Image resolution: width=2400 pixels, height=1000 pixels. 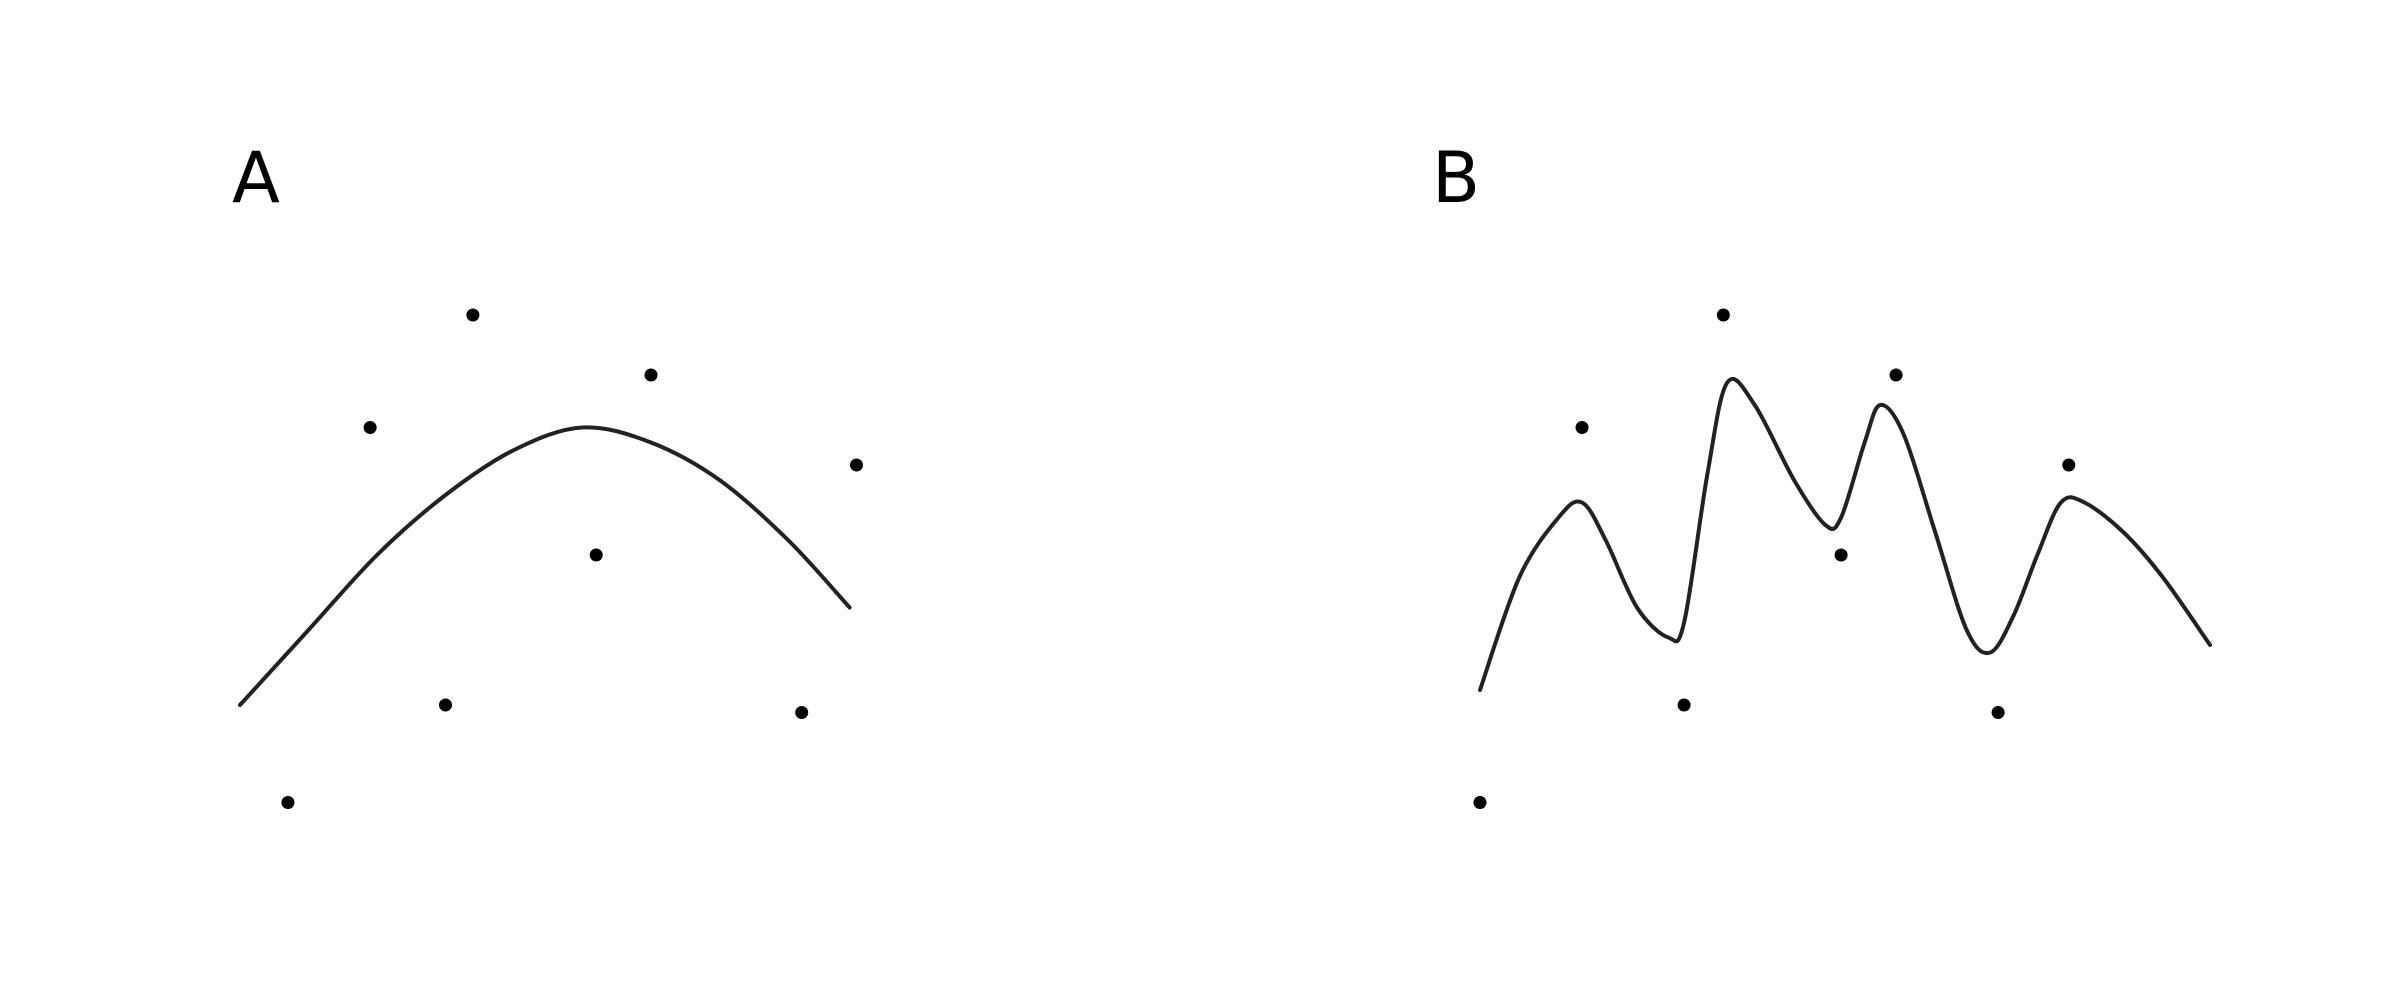 I want to click on panel-b-label: B, so click(x=1456, y=178).